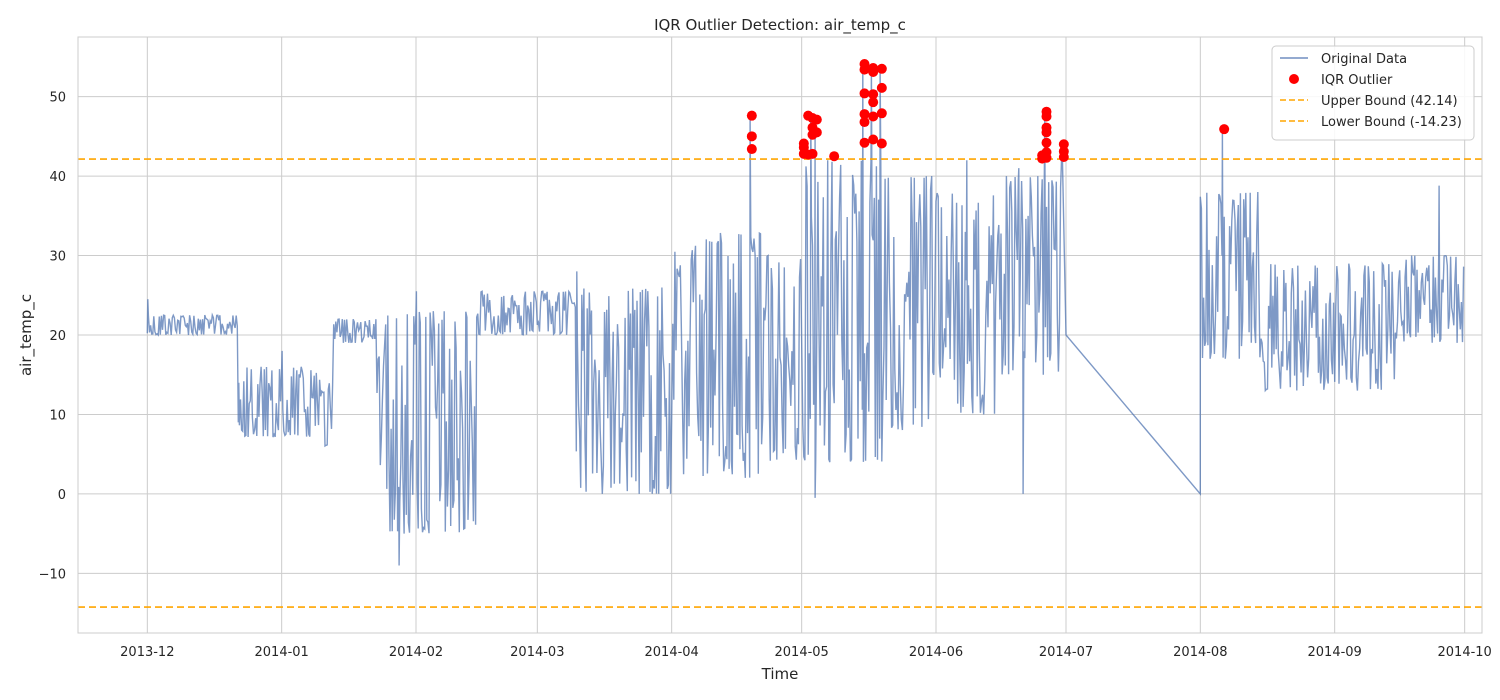  I want to click on legend-iqr-outlier-label: IQR Outlier, so click(1357, 80).